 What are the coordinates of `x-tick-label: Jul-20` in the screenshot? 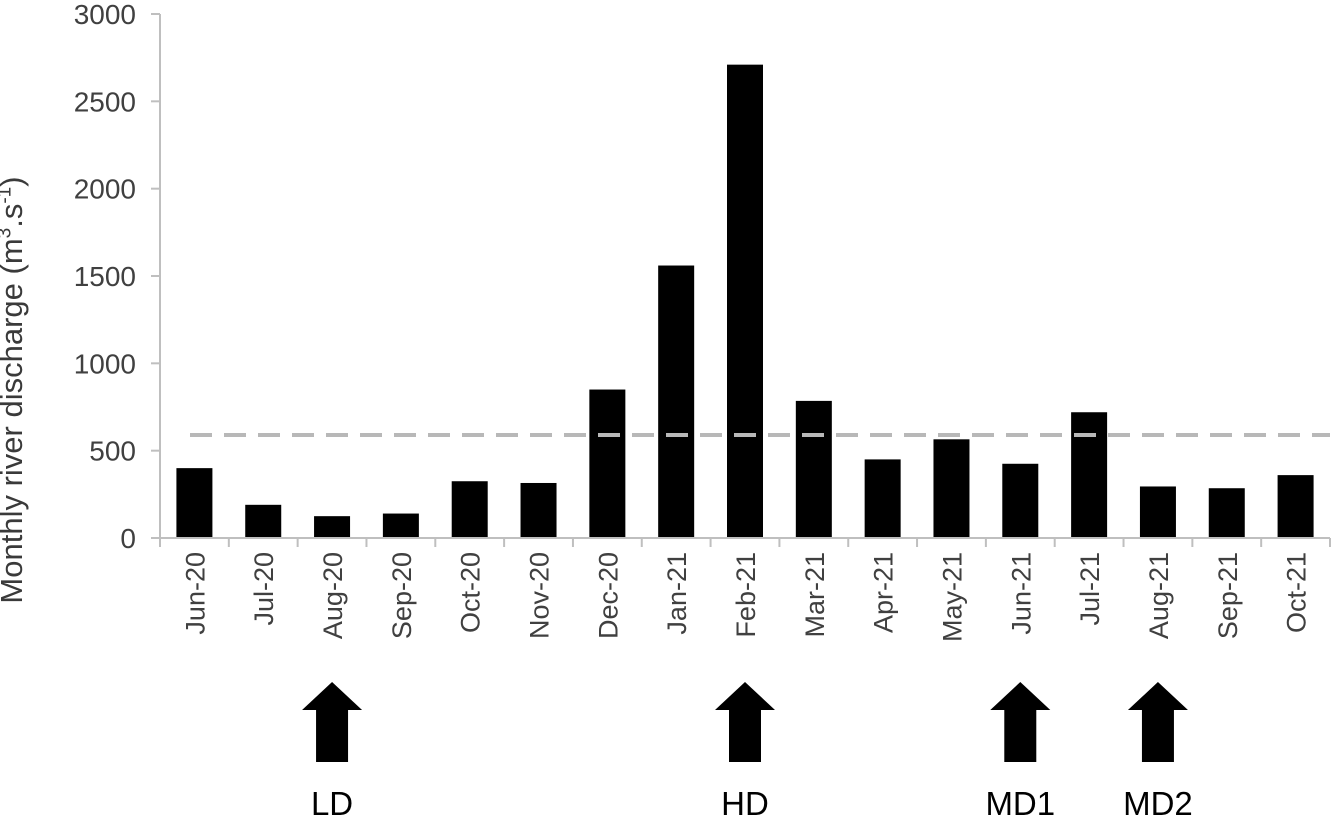 It's located at (264, 589).